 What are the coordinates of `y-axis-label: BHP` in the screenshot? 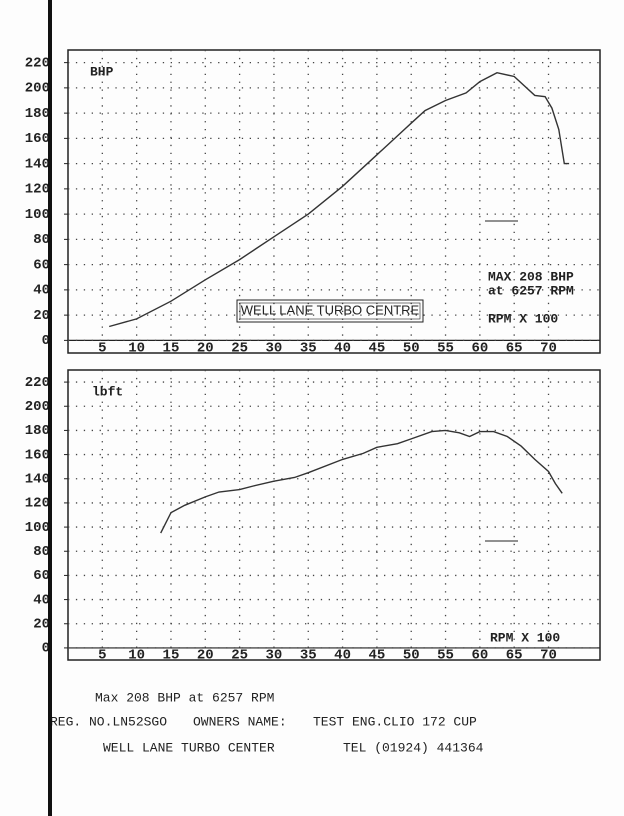 It's located at (102, 71).